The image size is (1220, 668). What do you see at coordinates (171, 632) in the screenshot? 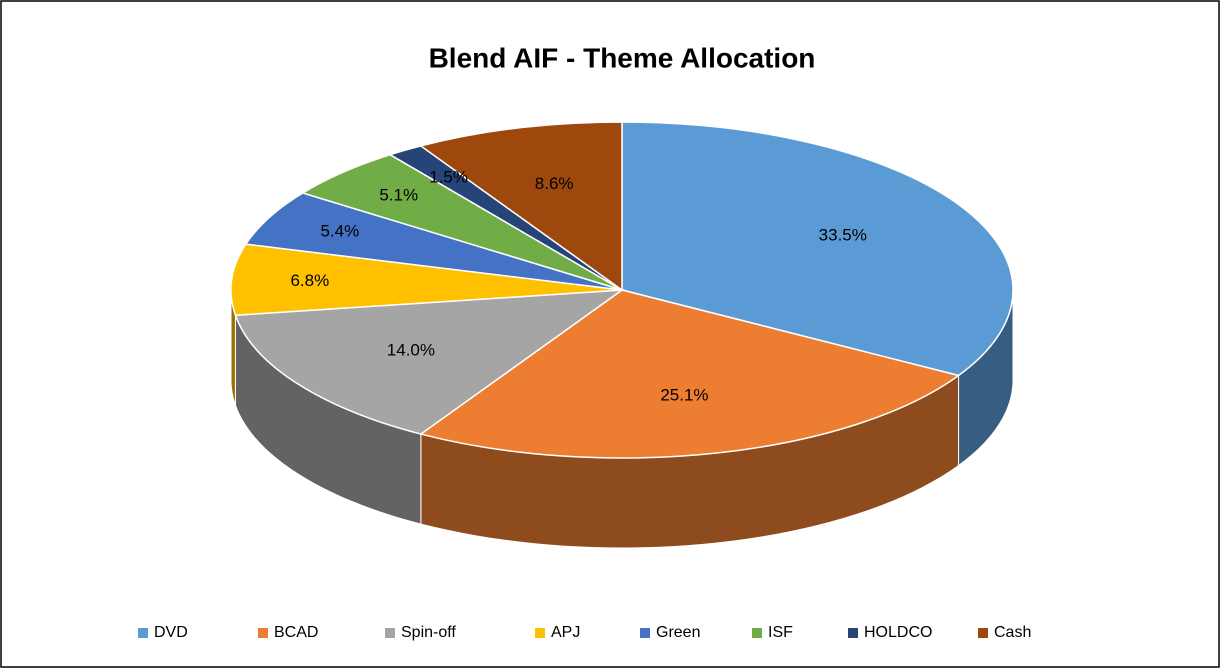
I see `legend-label: DVD` at bounding box center [171, 632].